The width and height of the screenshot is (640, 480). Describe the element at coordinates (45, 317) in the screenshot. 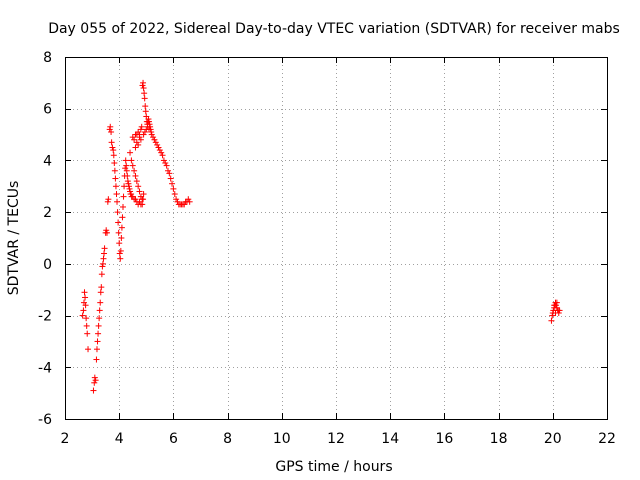

I see `y-tick-label: -2` at that location.